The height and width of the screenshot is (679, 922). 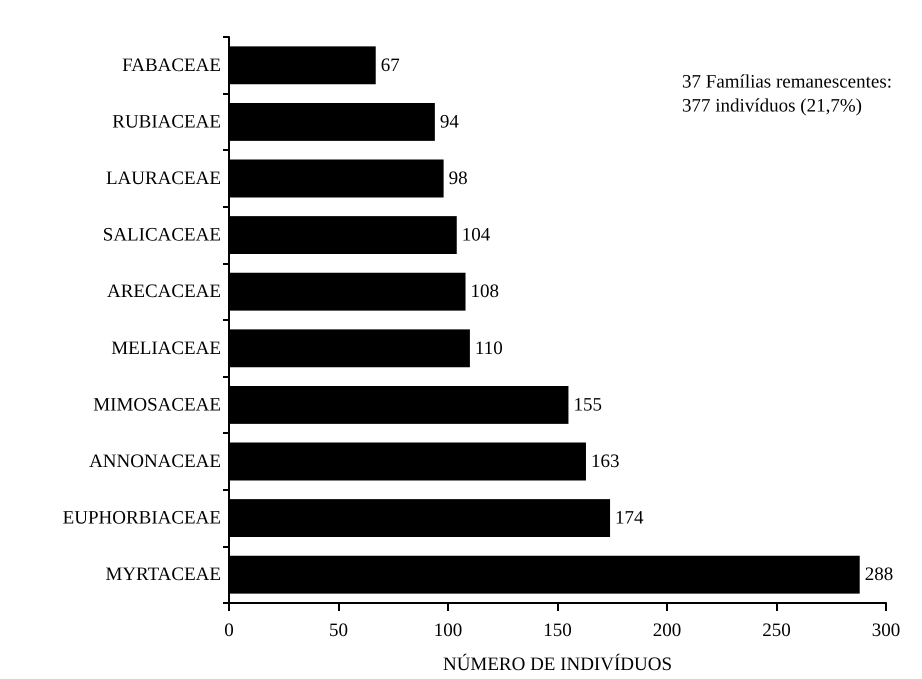 What do you see at coordinates (450, 121) in the screenshot?
I see `data-label: 94` at bounding box center [450, 121].